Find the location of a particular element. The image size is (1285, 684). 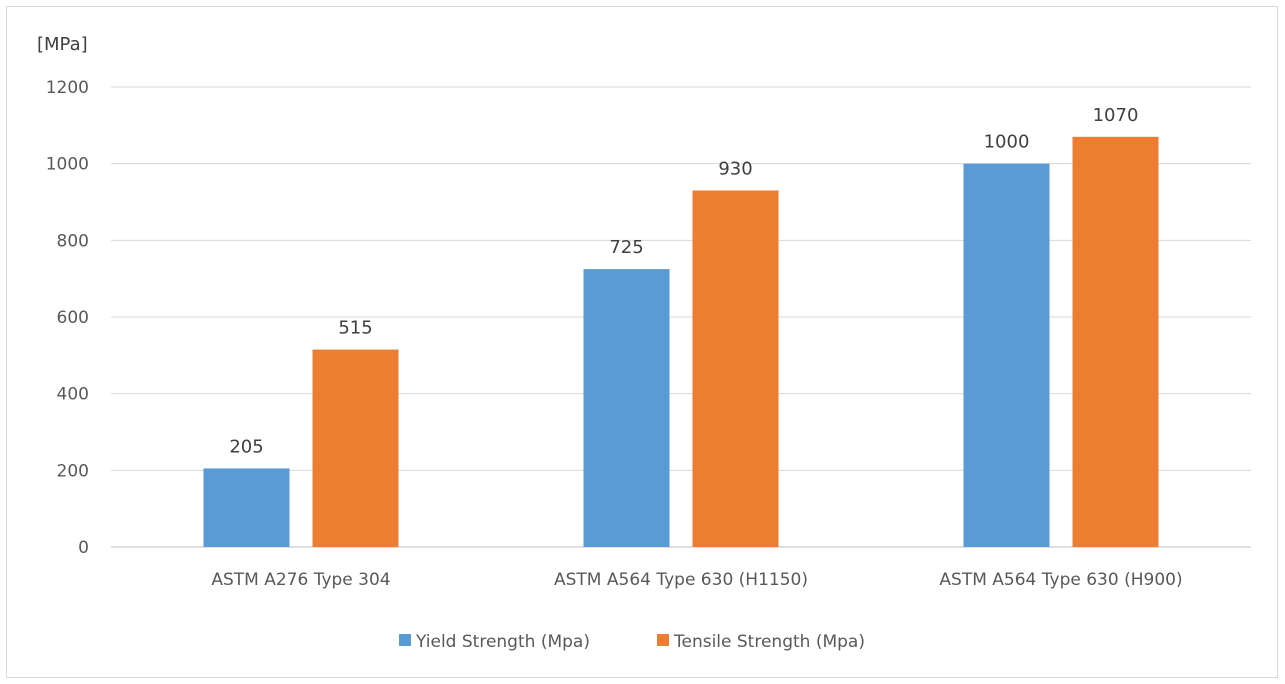

y-tick-label: 1200 is located at coordinates (67, 88).